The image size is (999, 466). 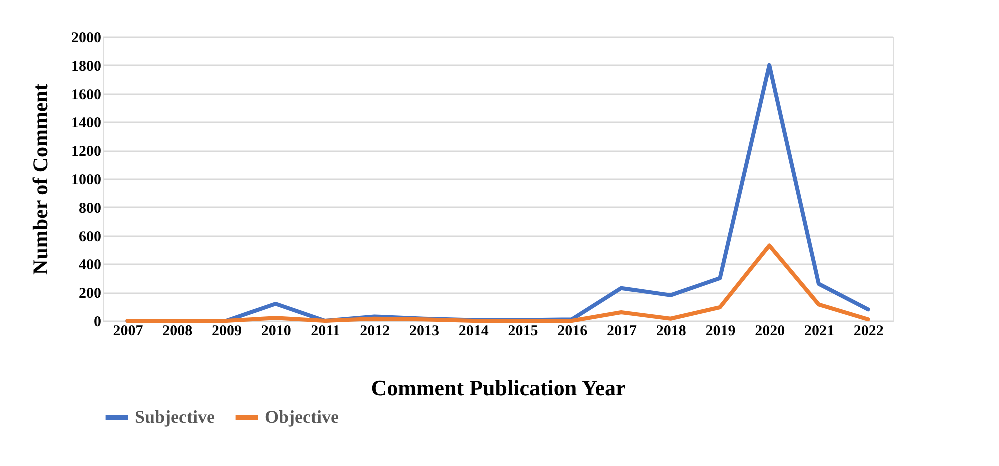 I want to click on y-tick-label: 0, so click(x=98, y=322).